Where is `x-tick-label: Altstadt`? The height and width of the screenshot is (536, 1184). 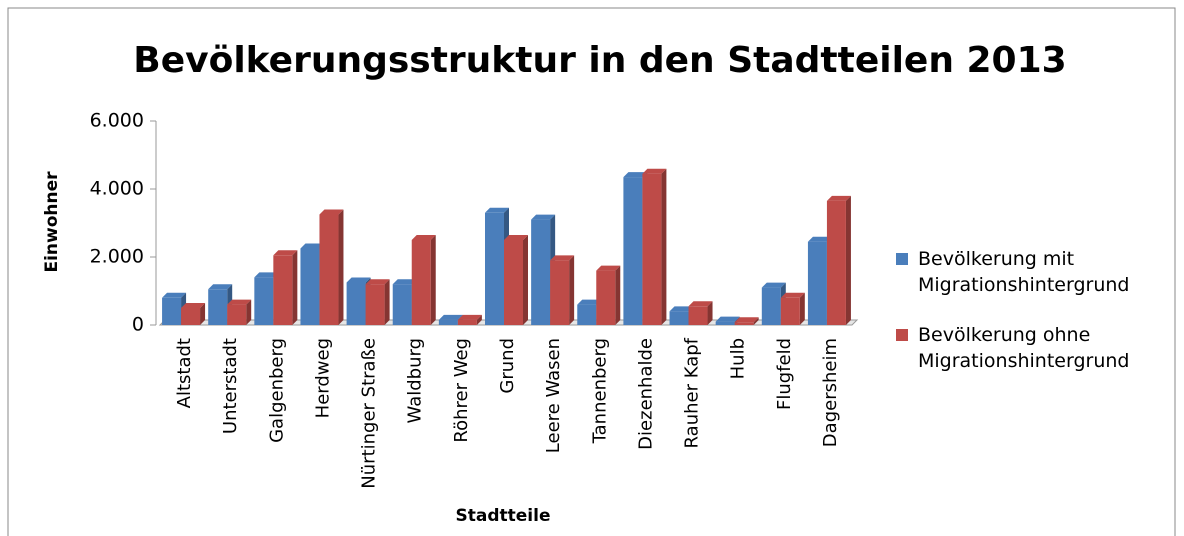 x-tick-label: Altstadt is located at coordinates (184, 373).